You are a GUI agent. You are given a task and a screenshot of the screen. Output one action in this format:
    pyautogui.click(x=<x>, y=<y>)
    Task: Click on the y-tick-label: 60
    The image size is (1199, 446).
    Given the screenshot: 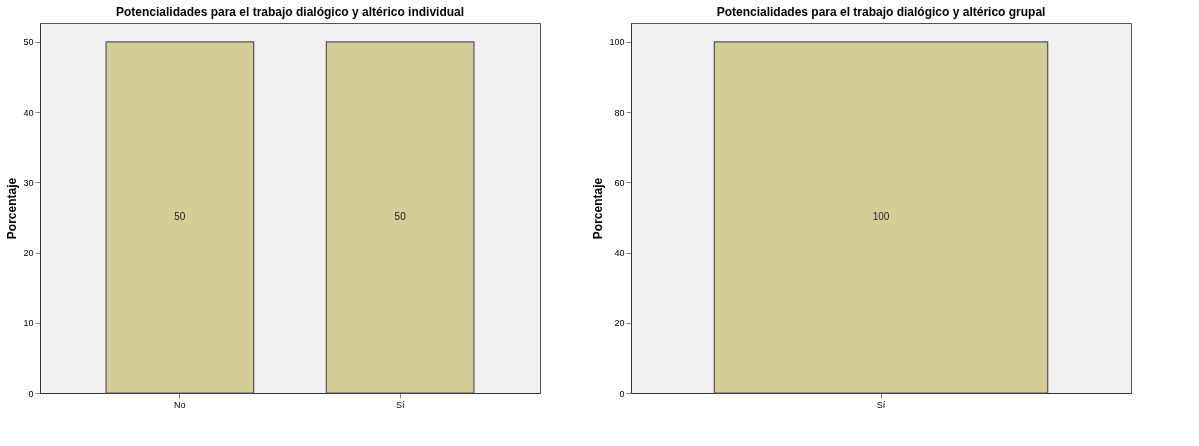 What is the action you would take?
    pyautogui.click(x=619, y=182)
    